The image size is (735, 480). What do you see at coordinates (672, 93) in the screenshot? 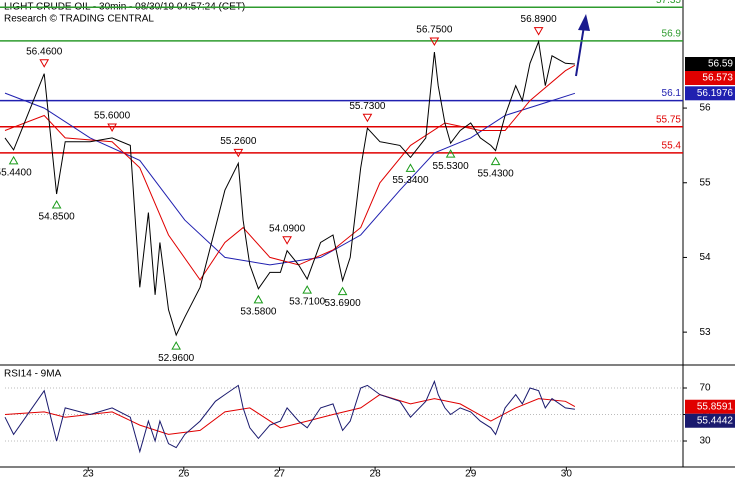
I see `level-label: 56.1` at bounding box center [672, 93].